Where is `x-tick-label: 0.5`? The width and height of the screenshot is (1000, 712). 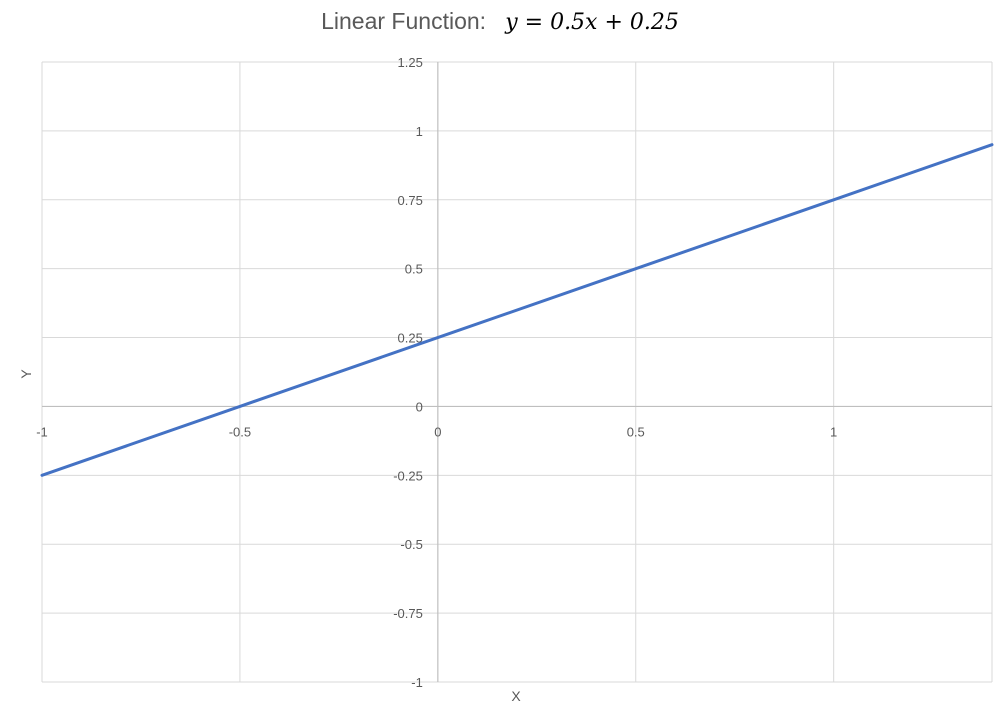 x-tick-label: 0.5 is located at coordinates (636, 431).